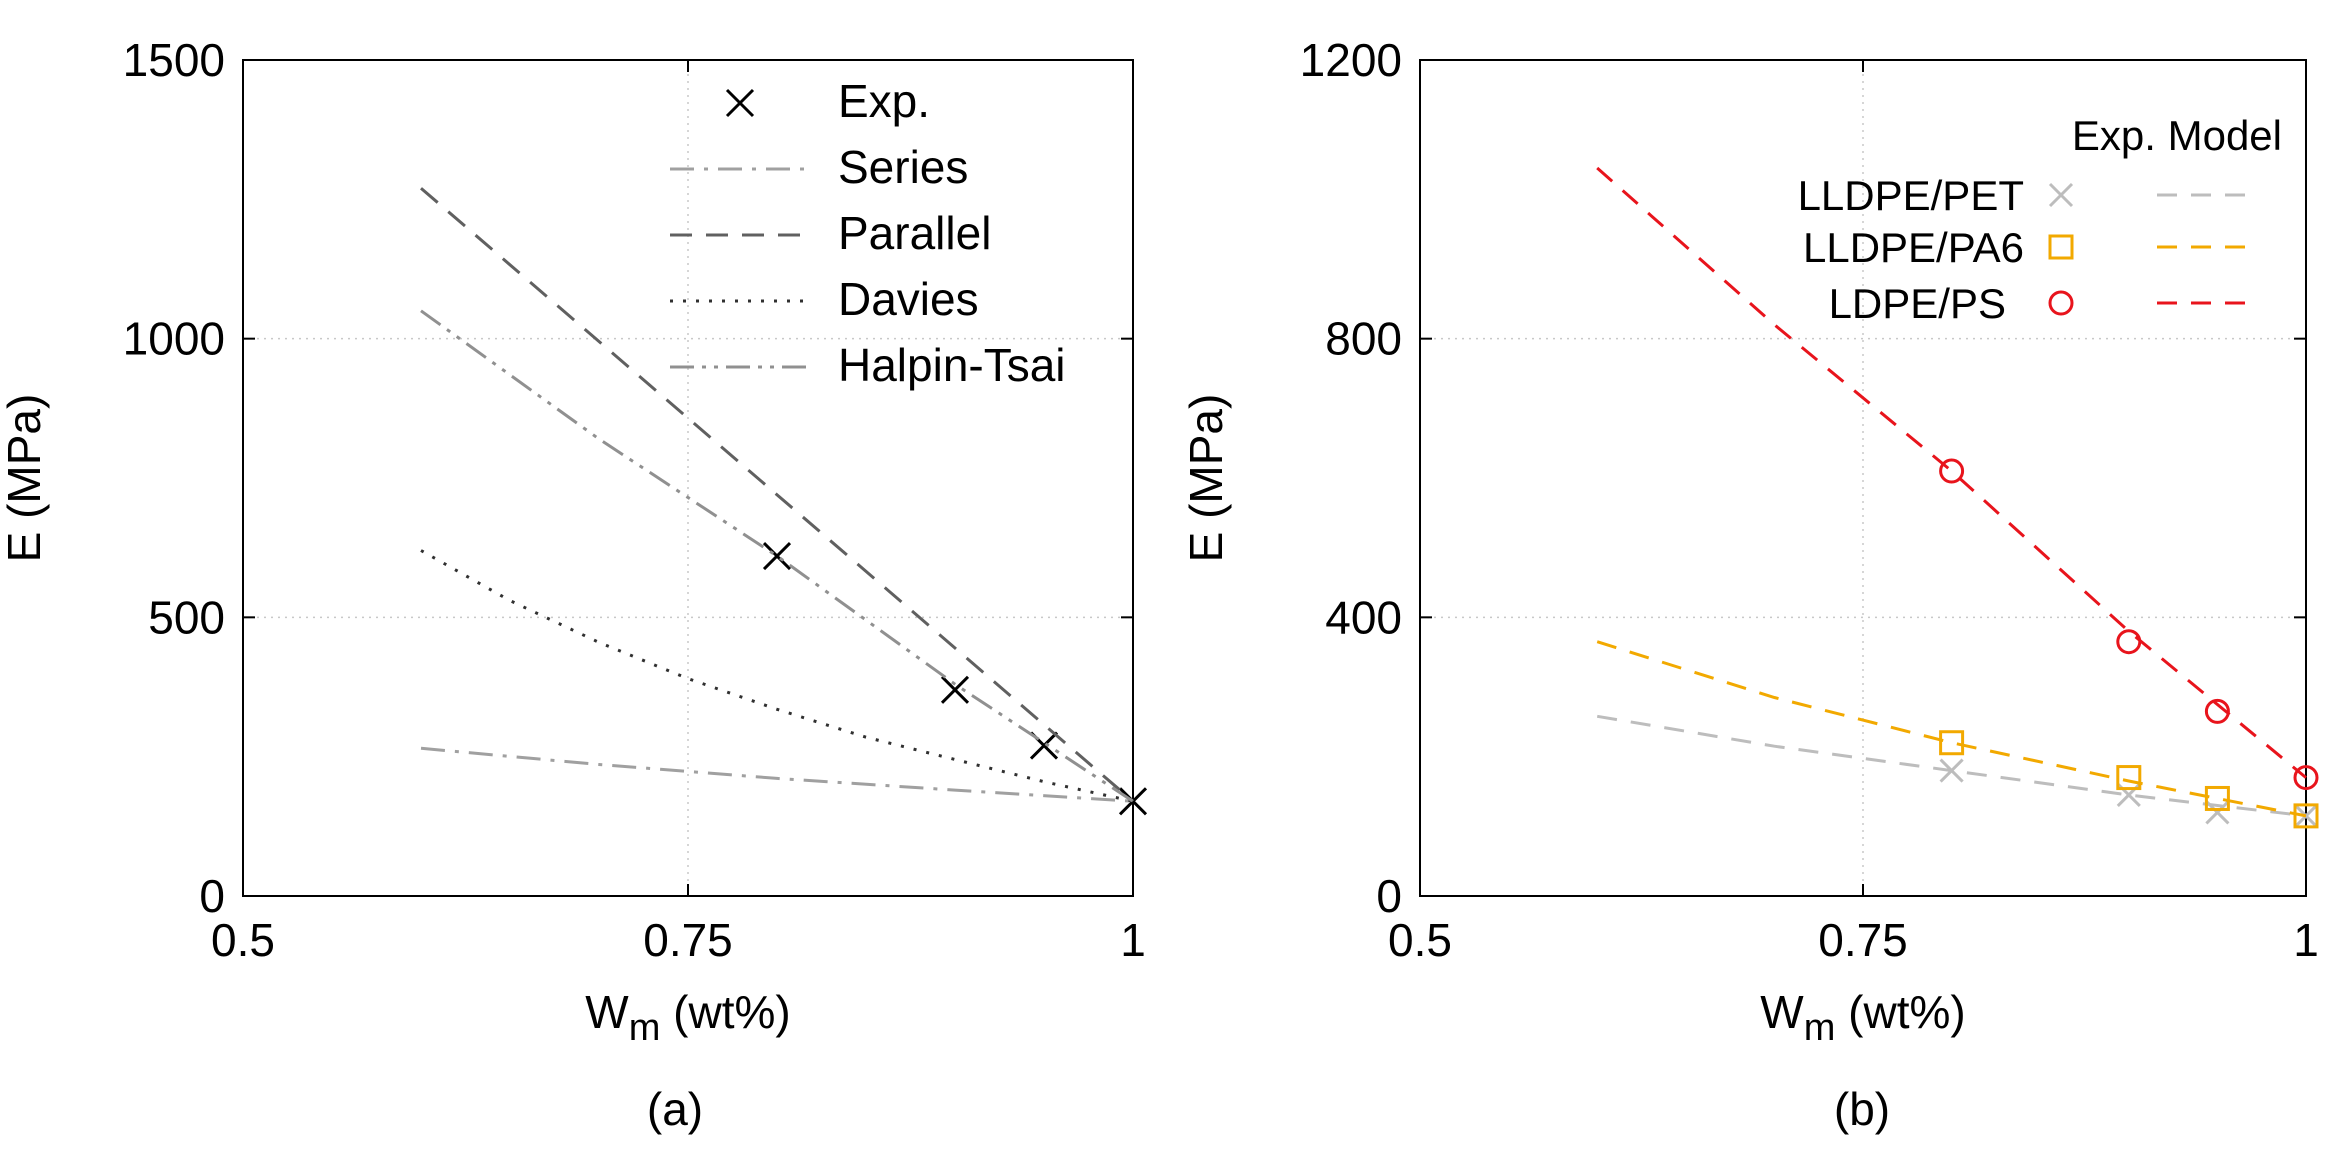 The height and width of the screenshot is (1149, 2342). Describe the element at coordinates (1900, 1012) in the screenshot. I see `x-axis-label-b-unit: (wt%)` at that location.